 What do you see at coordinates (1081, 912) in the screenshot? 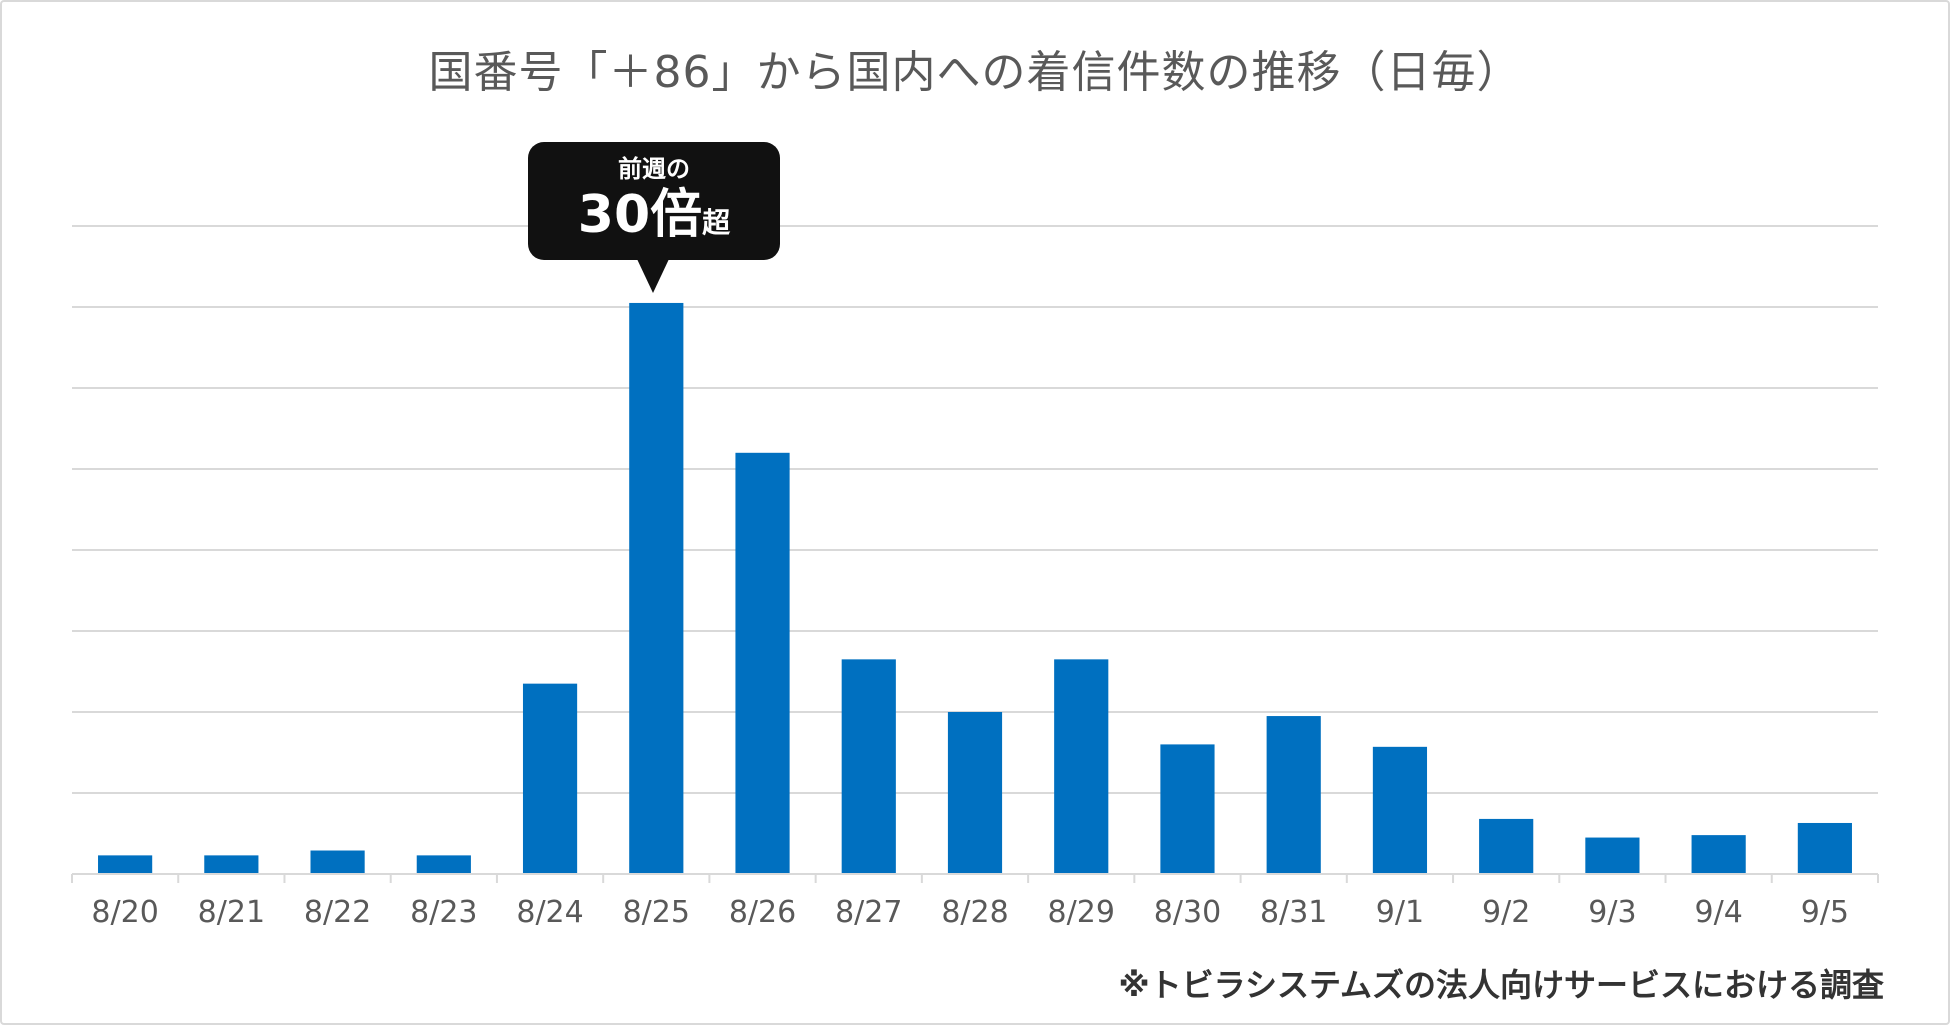
I see `x-tick-label: 8/29` at bounding box center [1081, 912].